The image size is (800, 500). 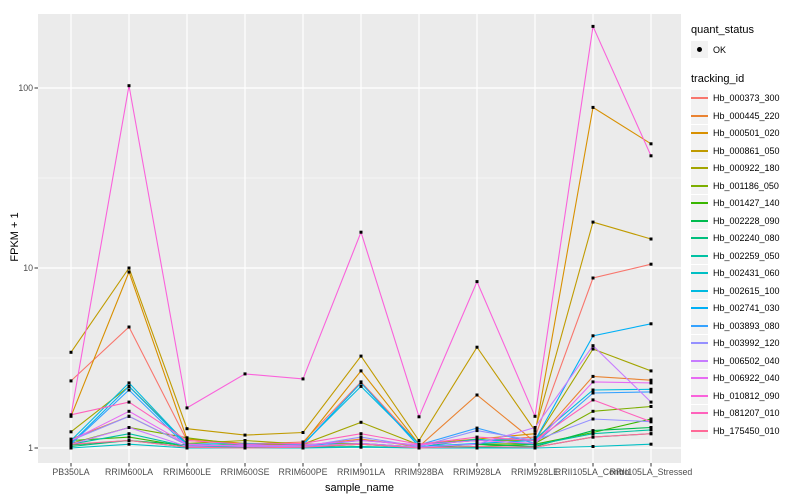 I want to click on legend-item-label: Hb_002228_090, so click(x=746, y=220).